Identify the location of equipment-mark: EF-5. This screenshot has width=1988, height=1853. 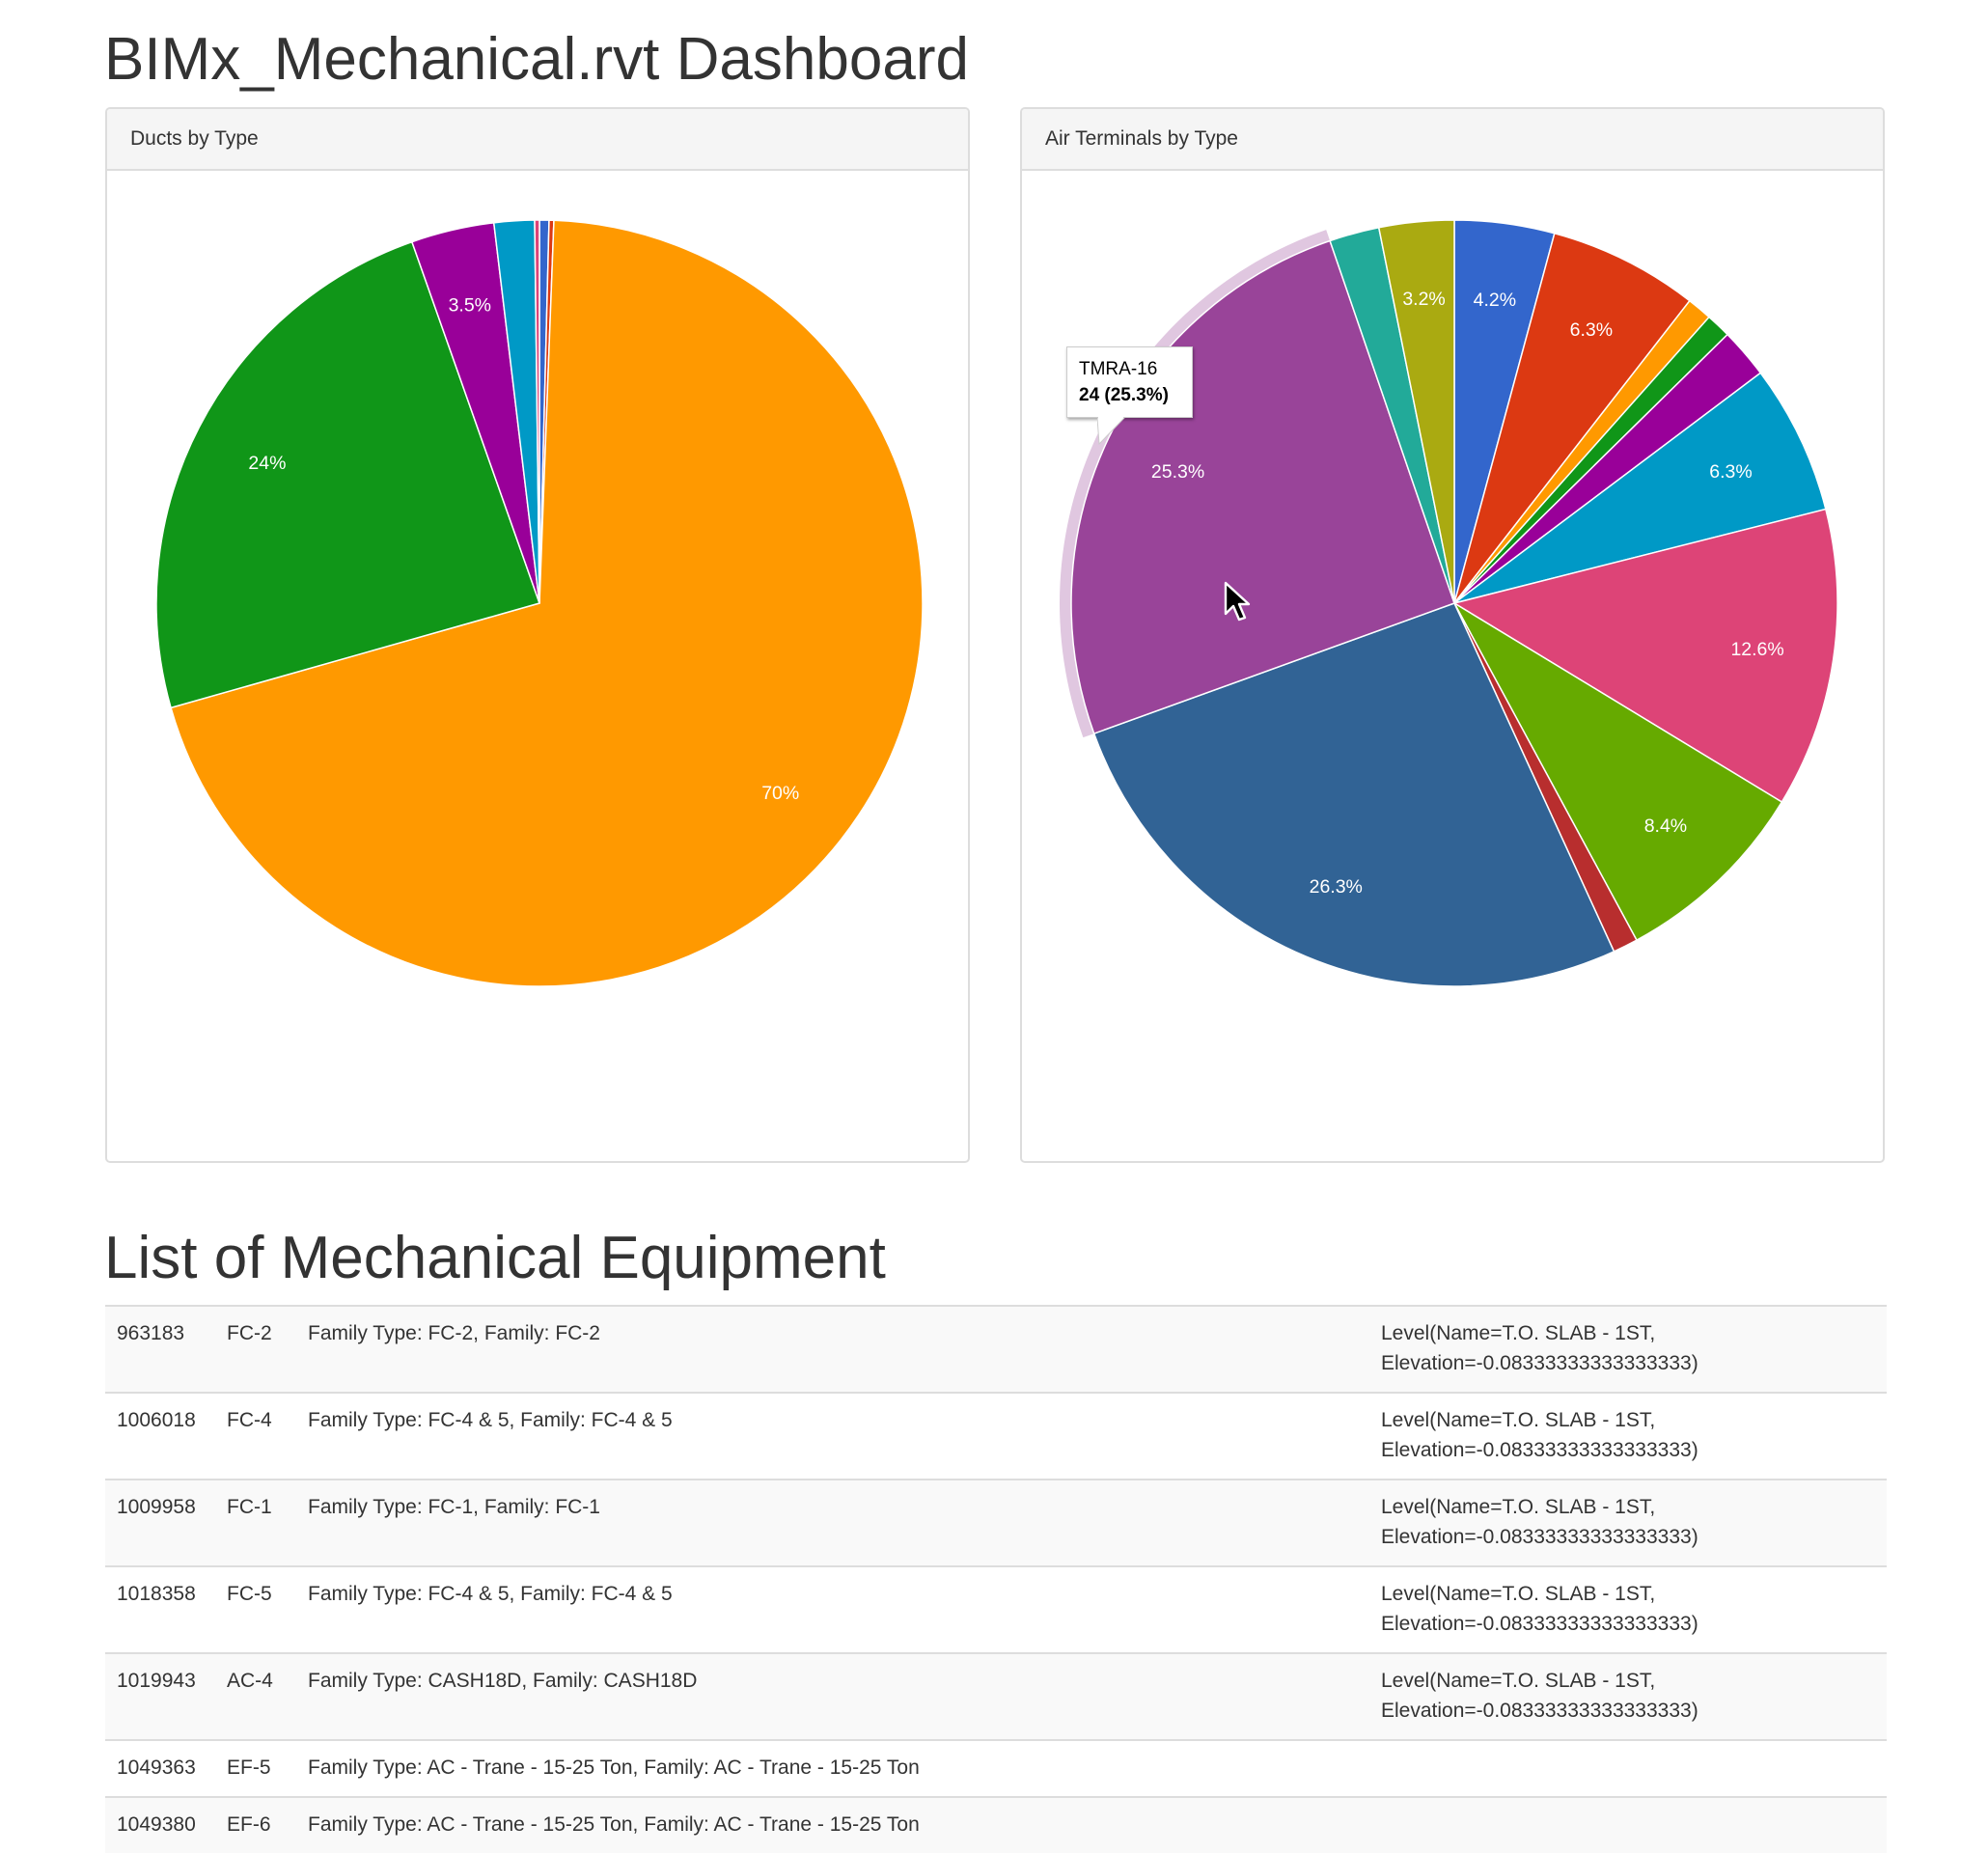
(249, 1767).